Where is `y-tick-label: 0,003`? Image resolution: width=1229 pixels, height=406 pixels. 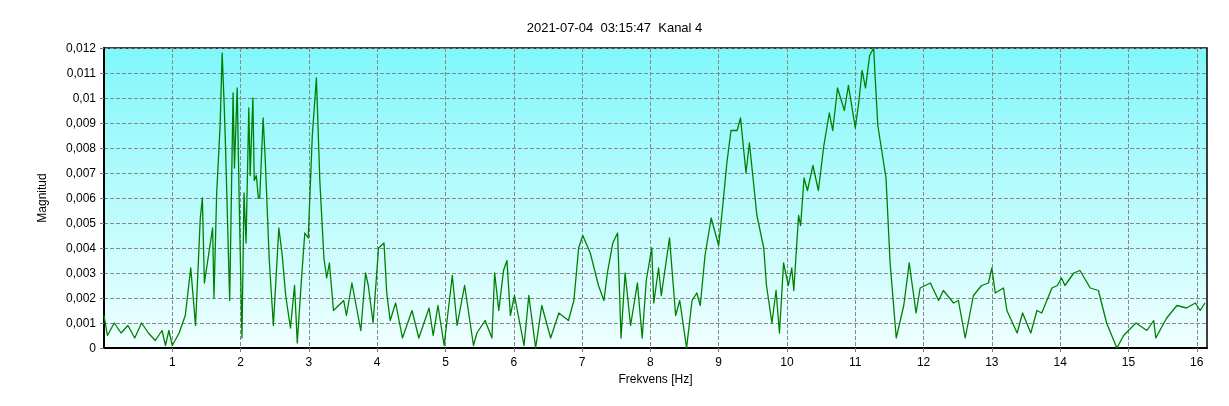
y-tick-label: 0,003 is located at coordinates (81, 273).